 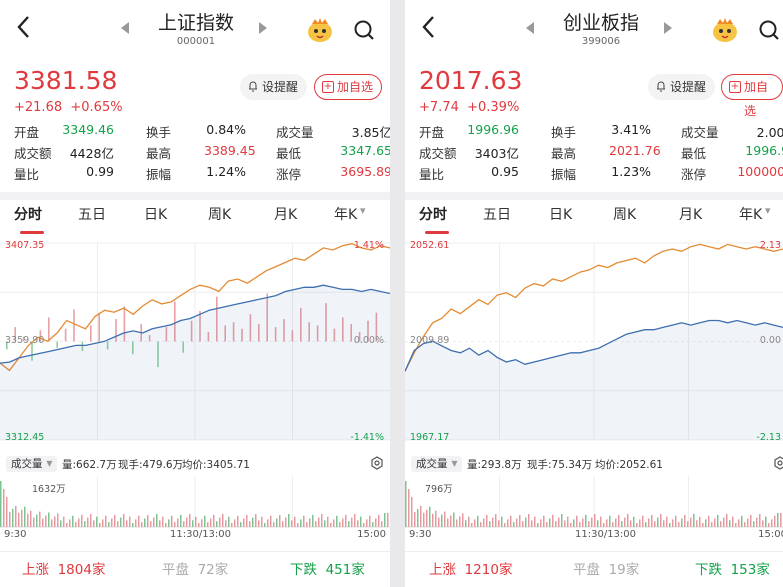 I want to click on time-end: 15:00, so click(x=770, y=534).